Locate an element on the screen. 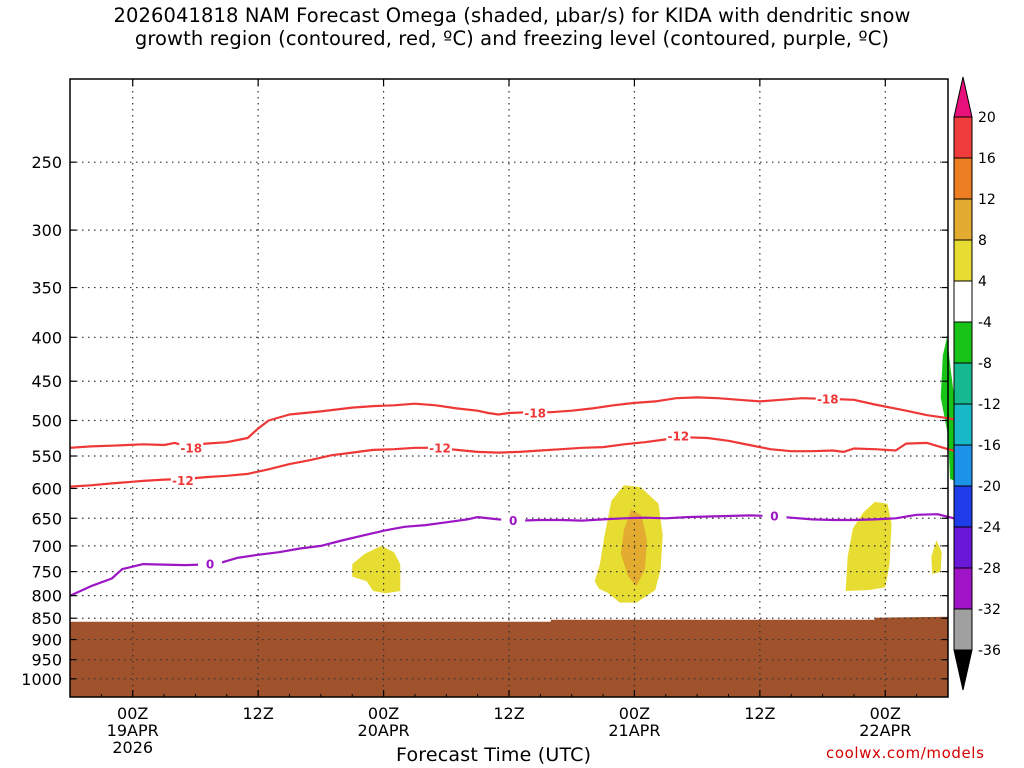 The image size is (1024, 768). y-tick-label: 550 is located at coordinates (46, 456).